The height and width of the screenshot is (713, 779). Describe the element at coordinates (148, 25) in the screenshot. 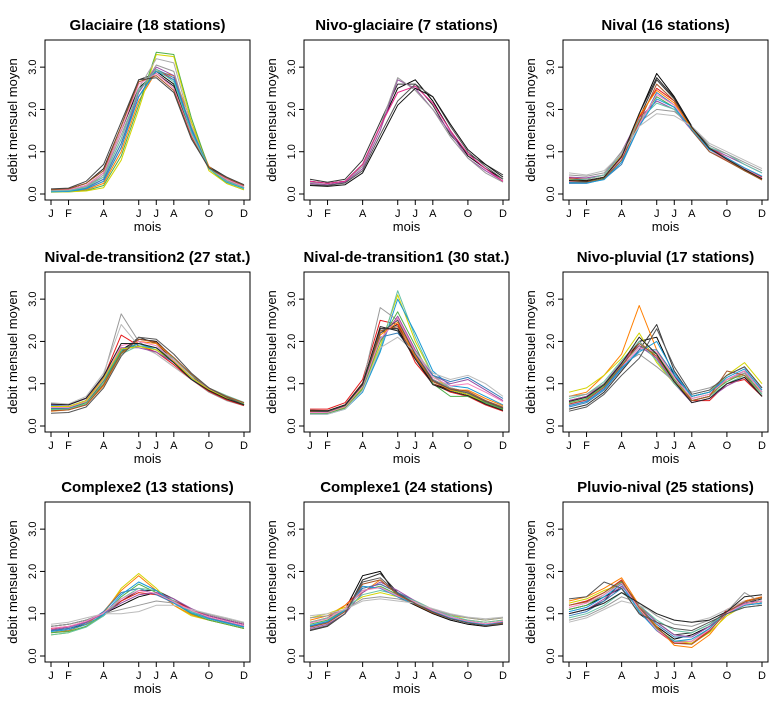

I see `chart-title: Glaciaire (18 stations)` at that location.